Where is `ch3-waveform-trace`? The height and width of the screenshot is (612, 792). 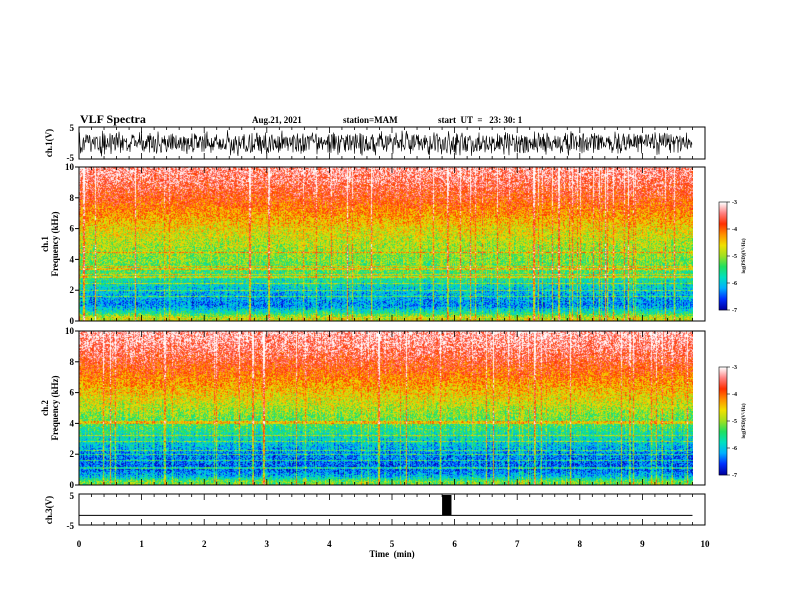 ch3-waveform-trace is located at coordinates (386, 505).